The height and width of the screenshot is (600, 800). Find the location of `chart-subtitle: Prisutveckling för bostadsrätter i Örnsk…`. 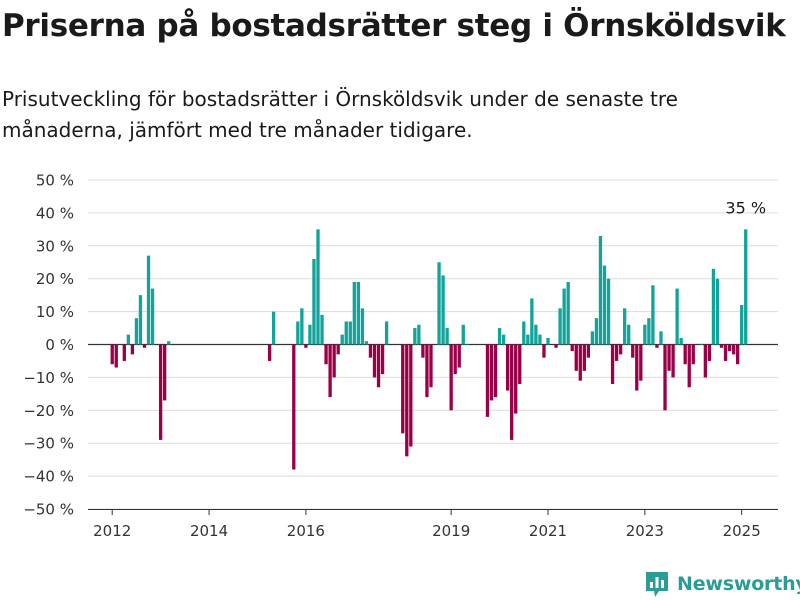

chart-subtitle: Prisutveckling för bostadsrätter i Örnsk… is located at coordinates (340, 114).